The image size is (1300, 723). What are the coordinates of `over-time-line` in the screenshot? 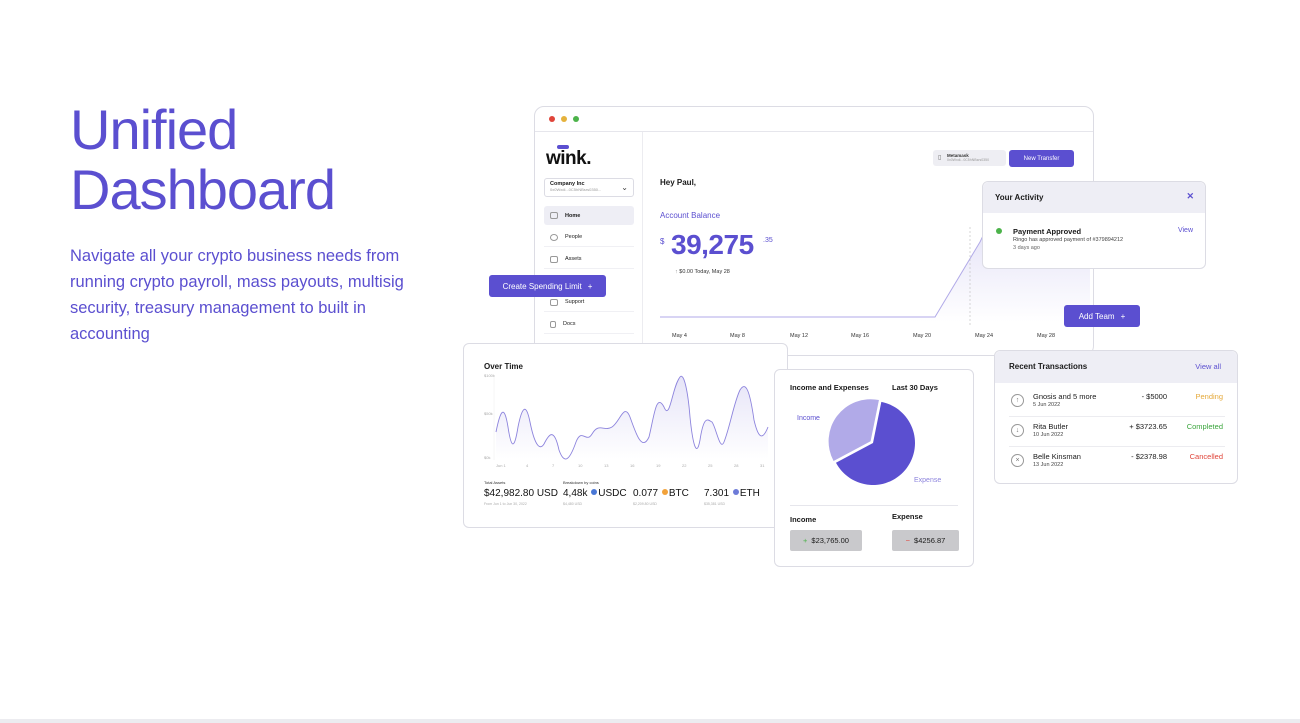 It's located at (632, 417).